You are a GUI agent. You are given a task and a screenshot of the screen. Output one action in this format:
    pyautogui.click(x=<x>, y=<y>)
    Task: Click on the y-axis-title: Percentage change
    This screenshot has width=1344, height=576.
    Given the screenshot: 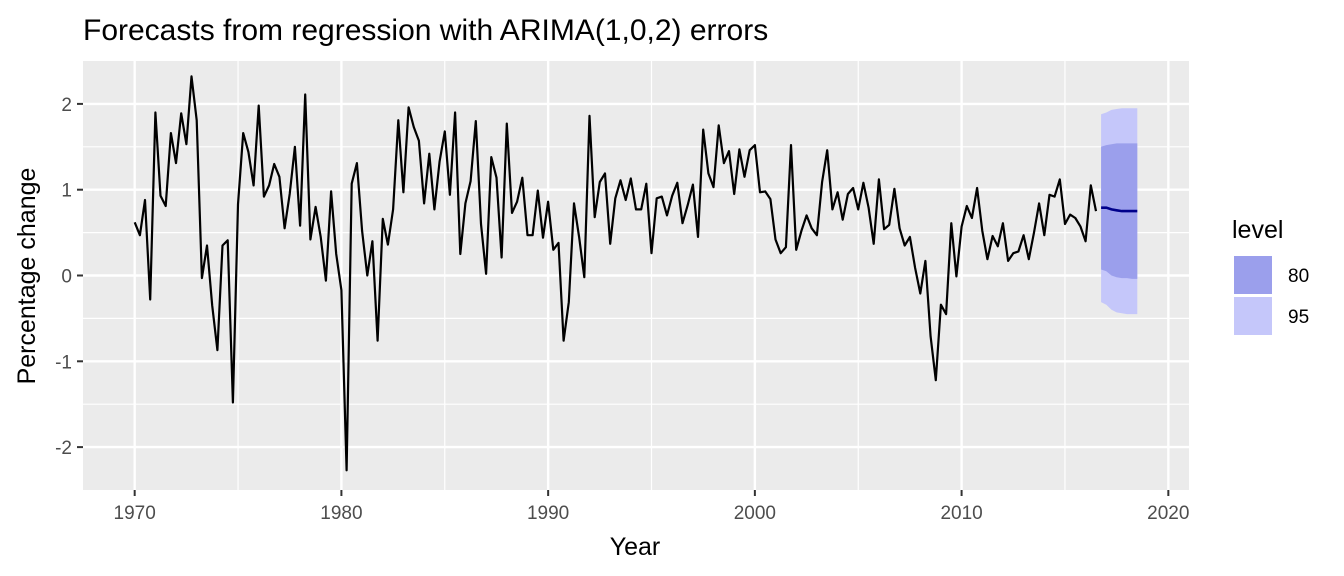 What is the action you would take?
    pyautogui.click(x=27, y=276)
    